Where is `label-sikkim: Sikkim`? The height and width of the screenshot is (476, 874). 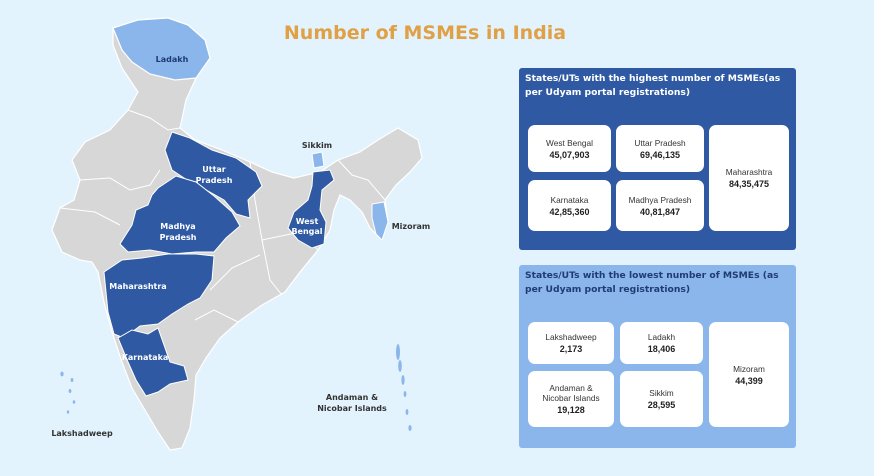 label-sikkim: Sikkim is located at coordinates (317, 145).